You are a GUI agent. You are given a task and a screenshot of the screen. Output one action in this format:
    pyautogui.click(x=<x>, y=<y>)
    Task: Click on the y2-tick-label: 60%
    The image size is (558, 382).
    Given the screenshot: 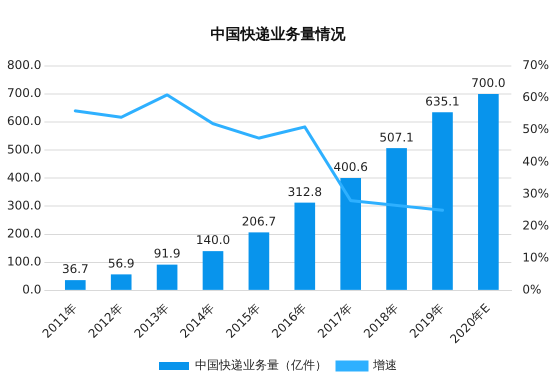 What is the action you would take?
    pyautogui.click(x=535, y=97)
    